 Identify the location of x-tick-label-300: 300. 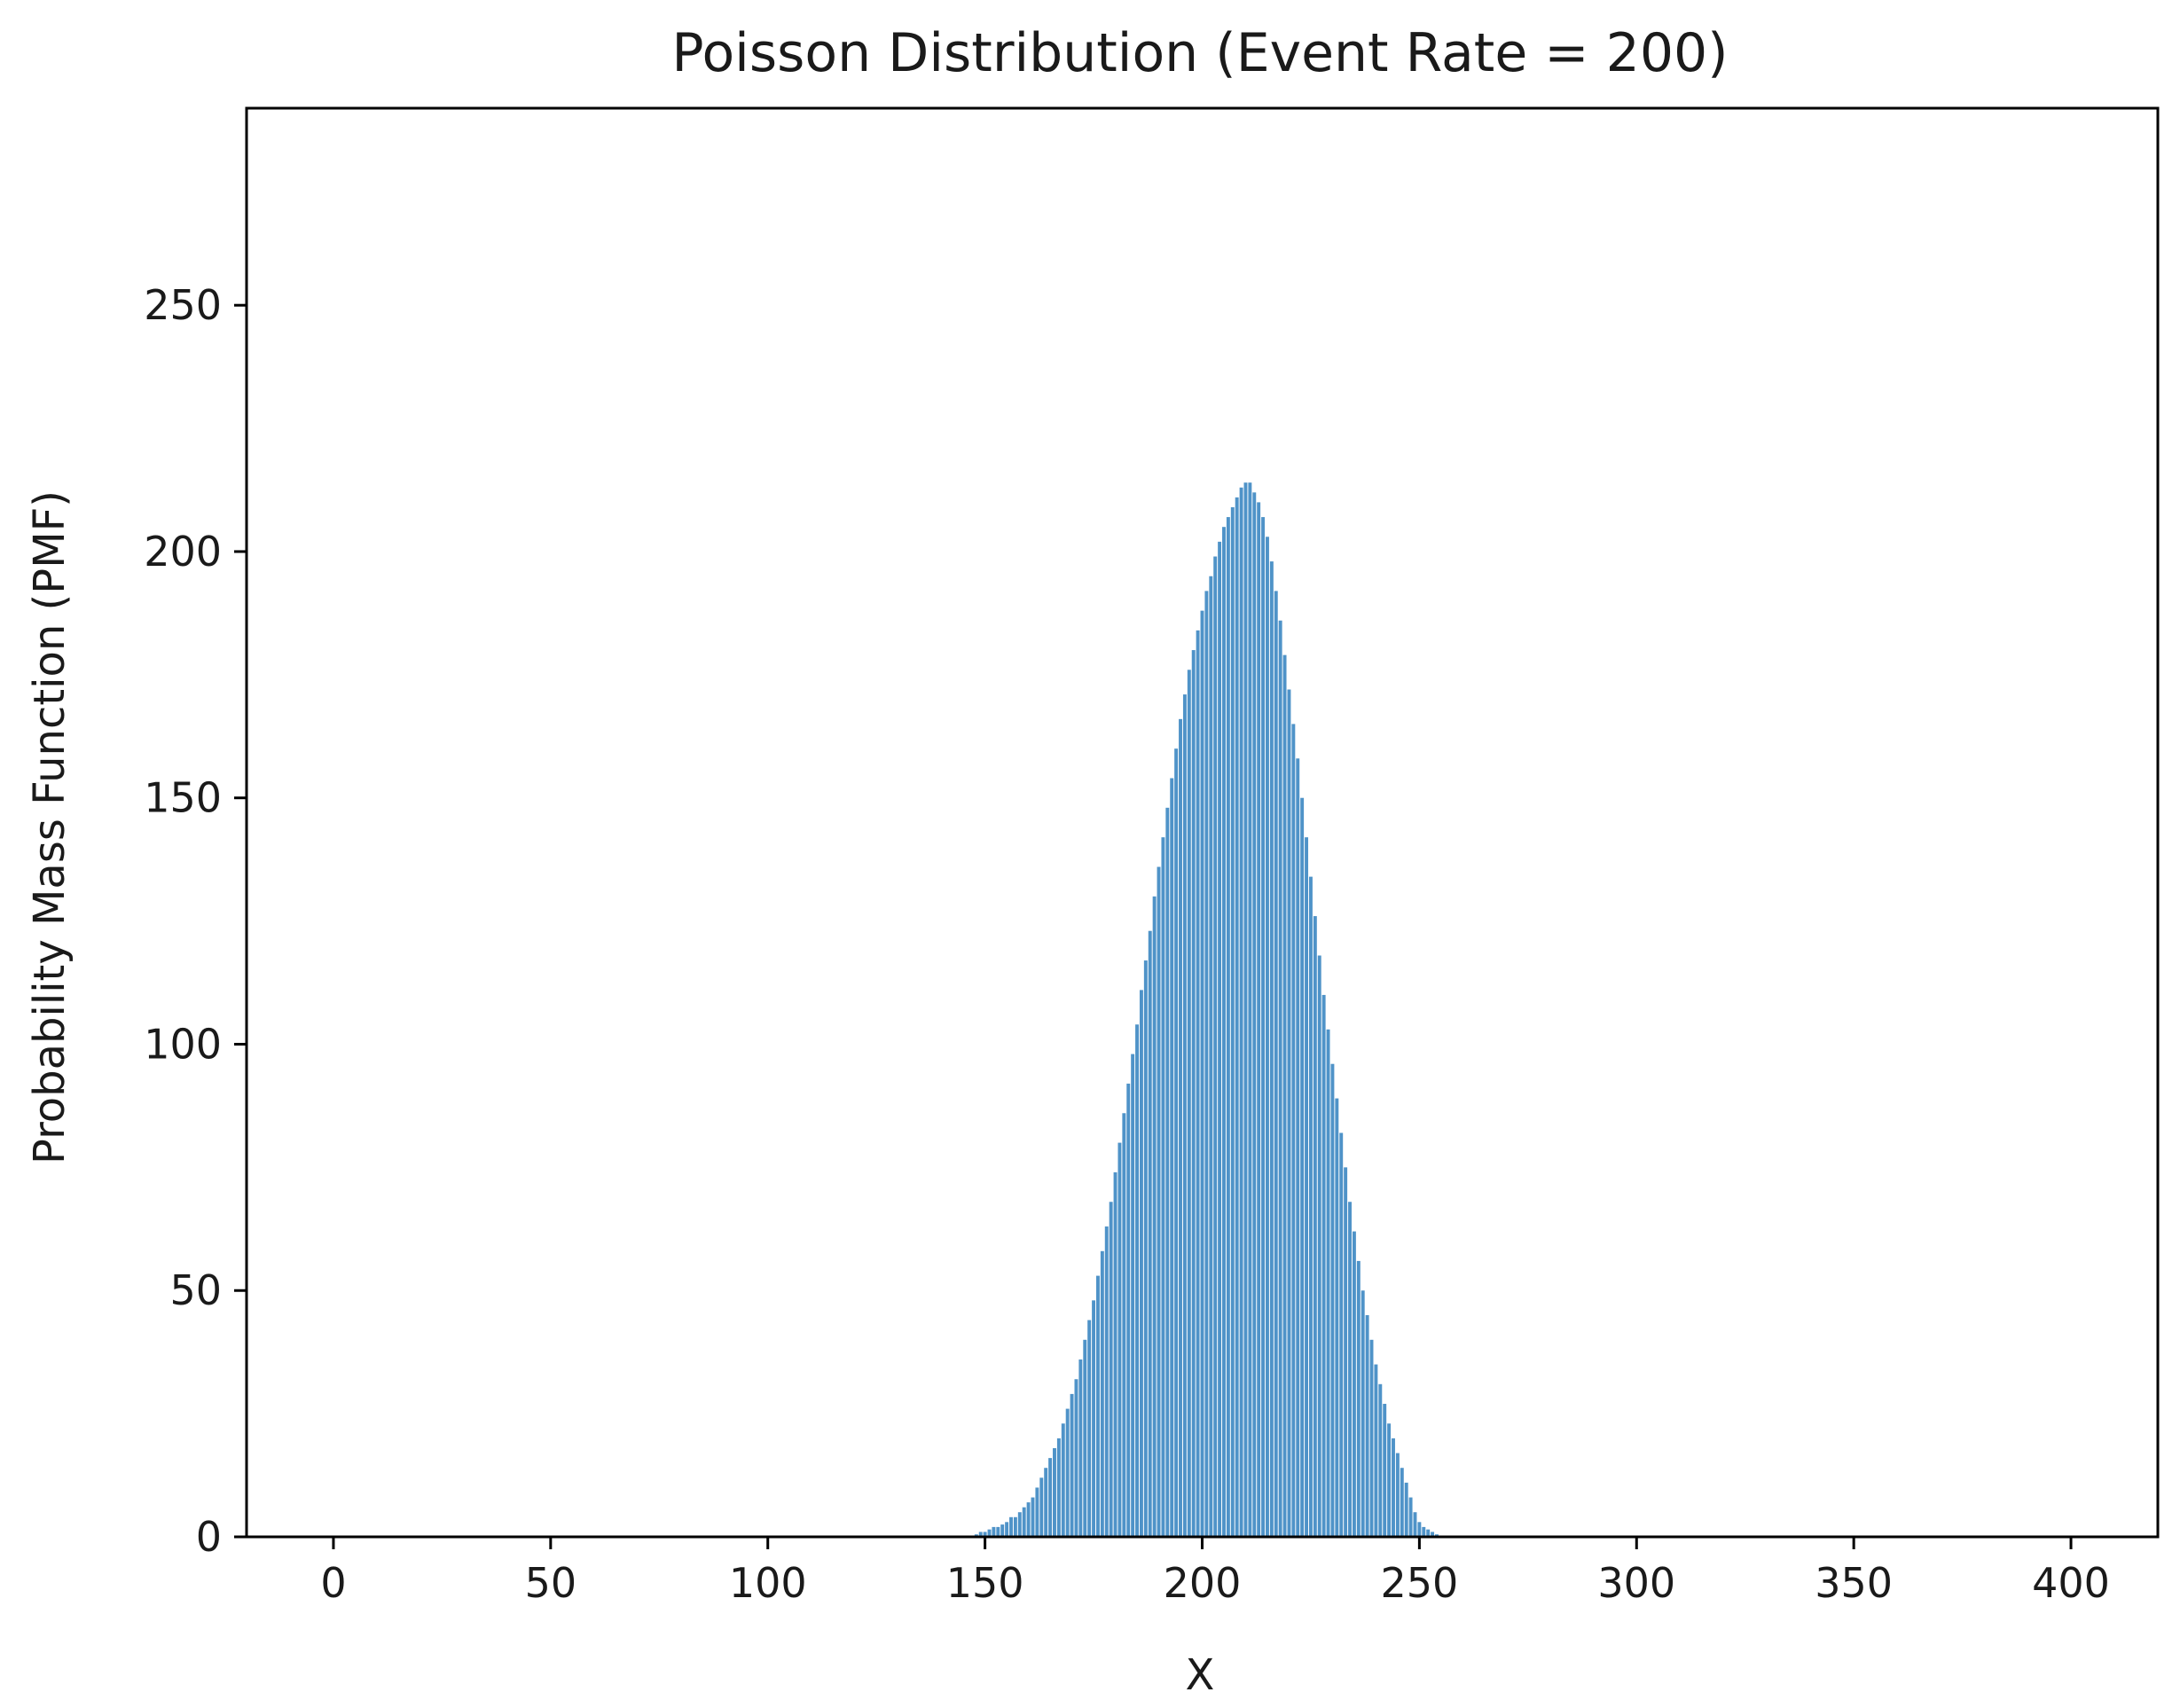
(1636, 1583).